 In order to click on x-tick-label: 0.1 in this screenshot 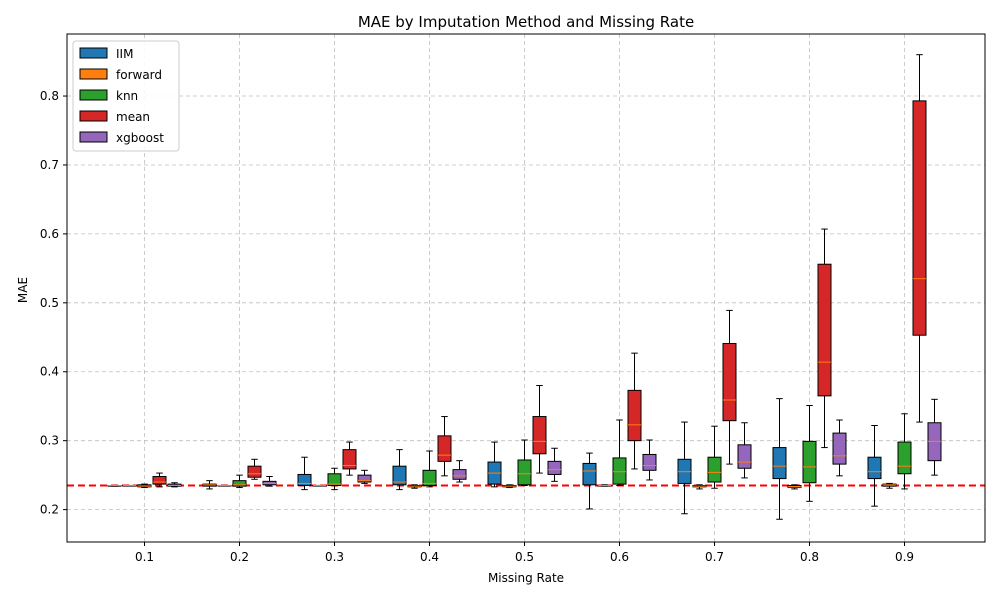, I will do `click(144, 557)`.